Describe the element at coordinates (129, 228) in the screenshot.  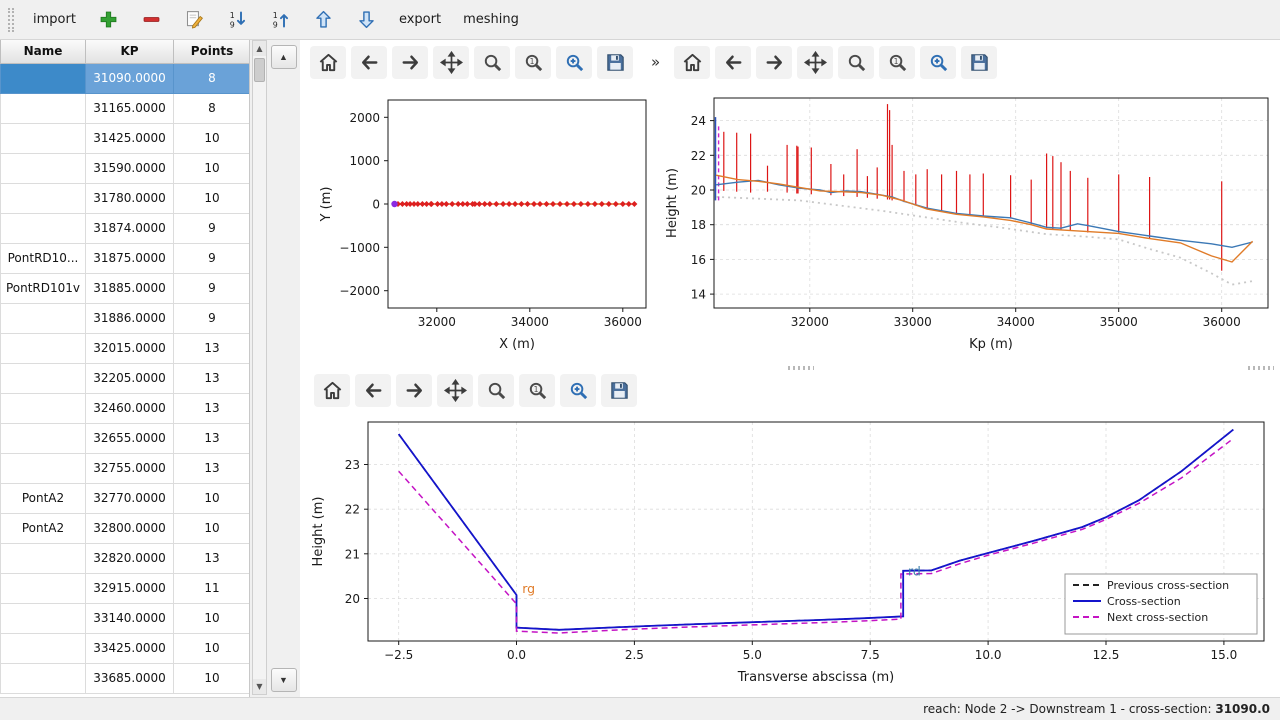
I see `cell-kp: 31874.0000` at that location.